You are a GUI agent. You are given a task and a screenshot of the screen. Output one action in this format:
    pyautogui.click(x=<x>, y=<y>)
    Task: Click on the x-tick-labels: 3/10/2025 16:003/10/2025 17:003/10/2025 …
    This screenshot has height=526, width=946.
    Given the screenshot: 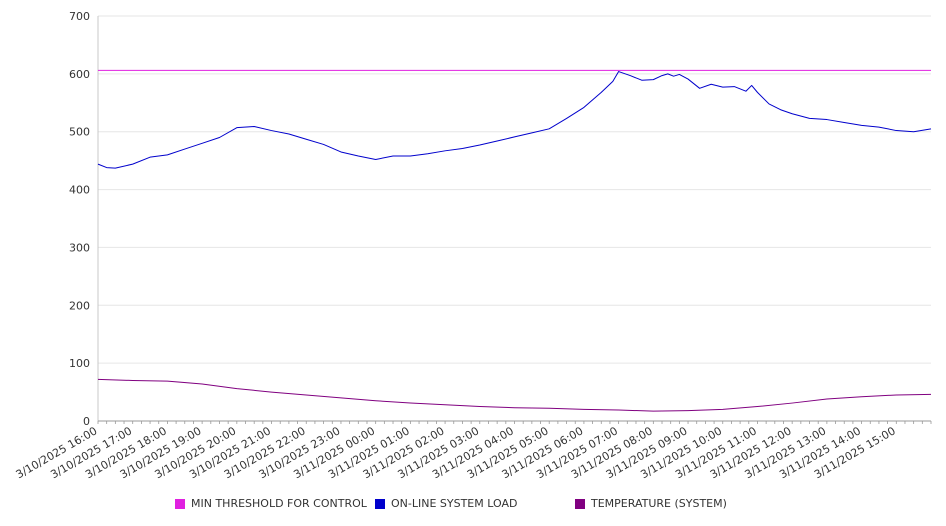 What is the action you would take?
    pyautogui.click(x=456, y=452)
    